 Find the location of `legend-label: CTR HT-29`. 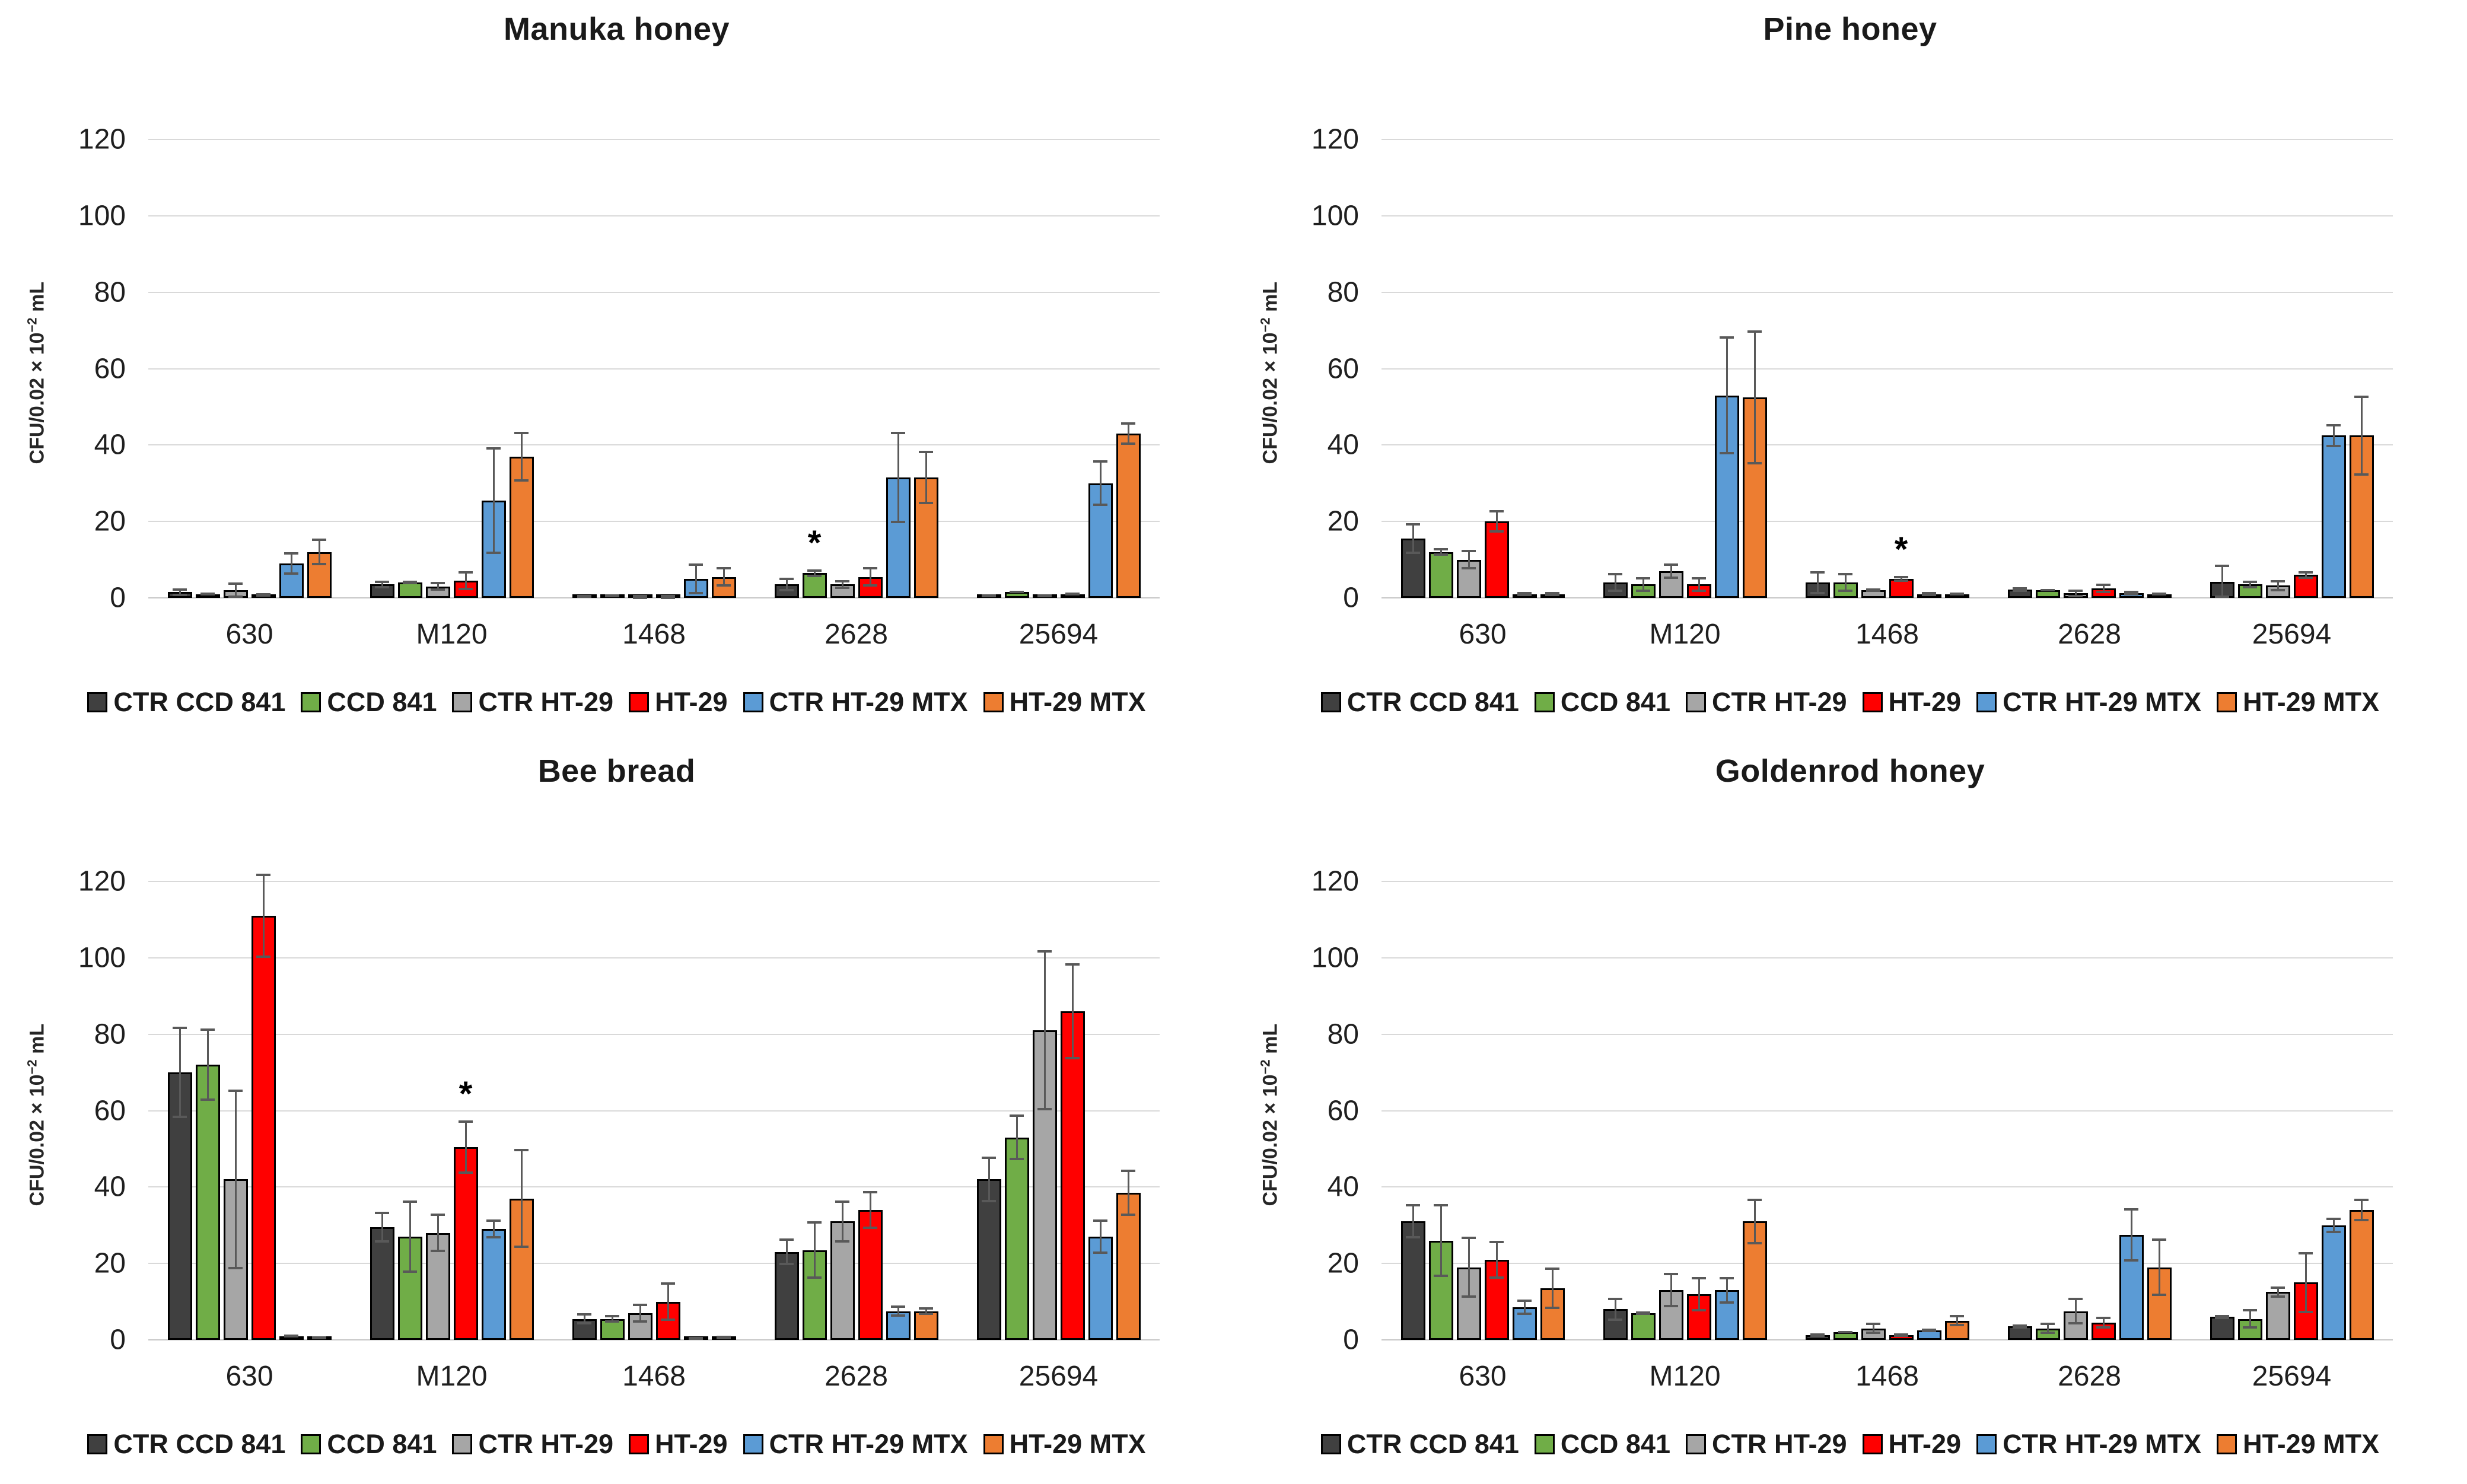

legend-label: CTR HT-29 is located at coordinates (1779, 702).